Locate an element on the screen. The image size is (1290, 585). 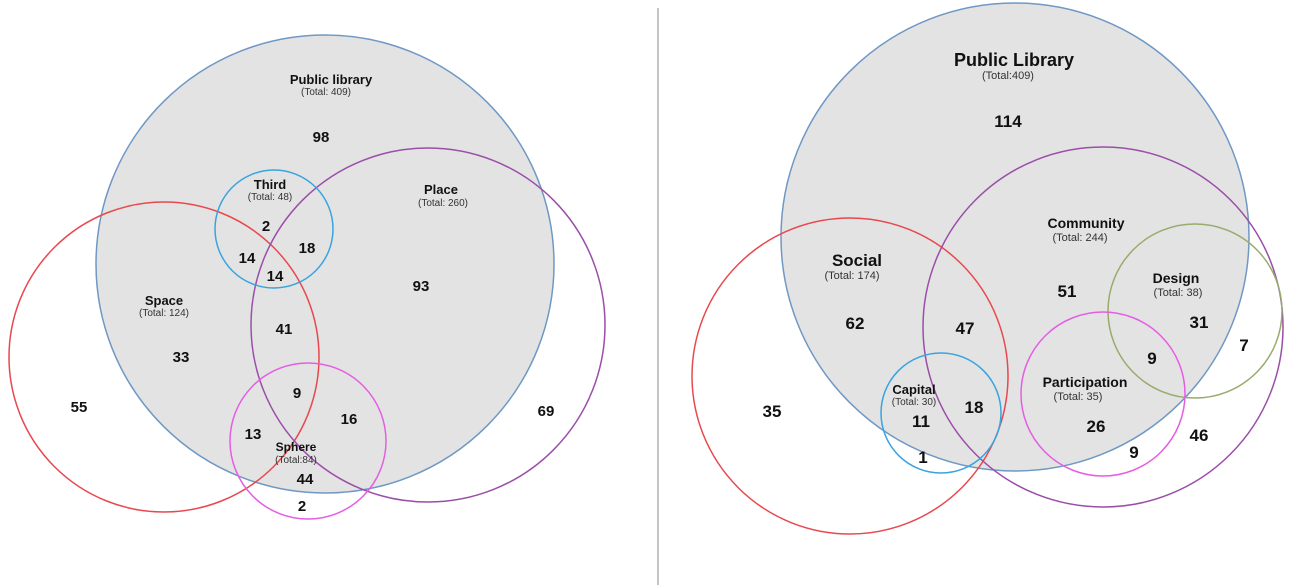
right-social-circle is located at coordinates (850, 376).